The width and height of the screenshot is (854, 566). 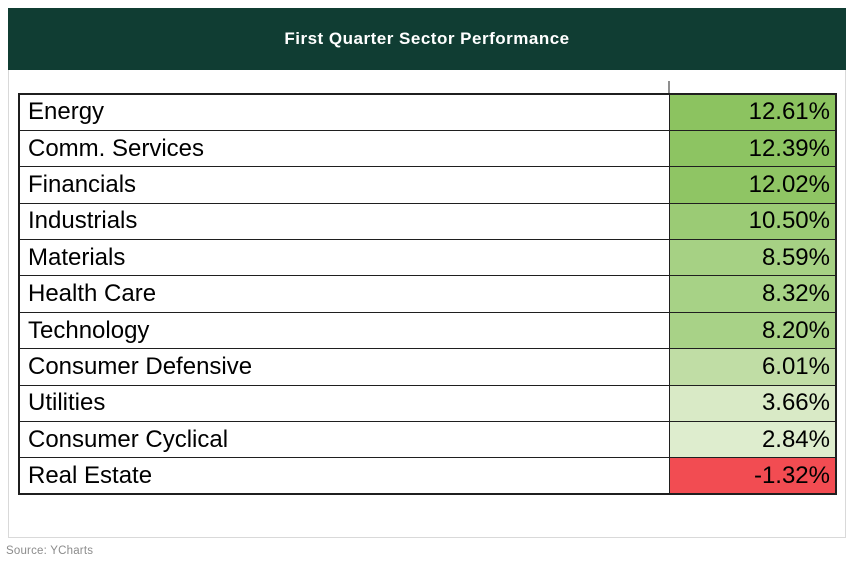 I want to click on table-row: Health Care 8.32%, so click(x=427, y=294).